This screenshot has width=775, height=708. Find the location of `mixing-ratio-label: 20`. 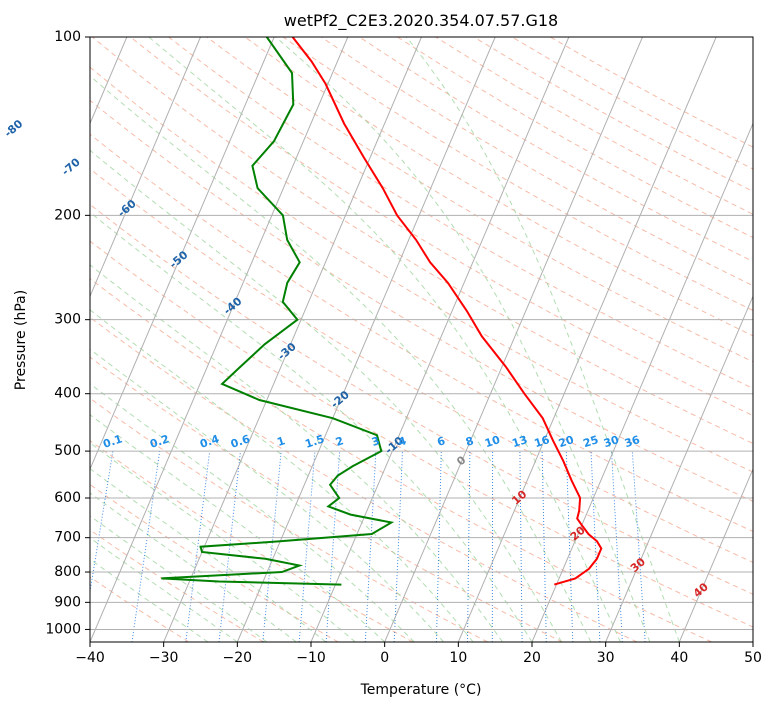

mixing-ratio-label: 20 is located at coordinates (566, 441).